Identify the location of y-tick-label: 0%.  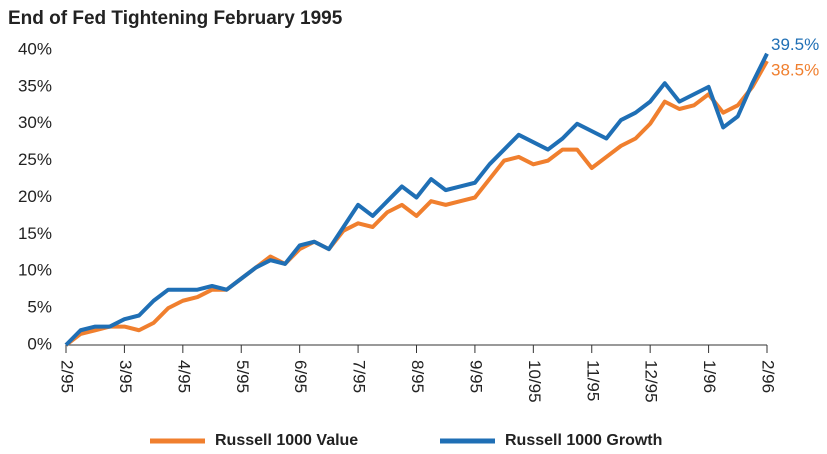
(39, 343).